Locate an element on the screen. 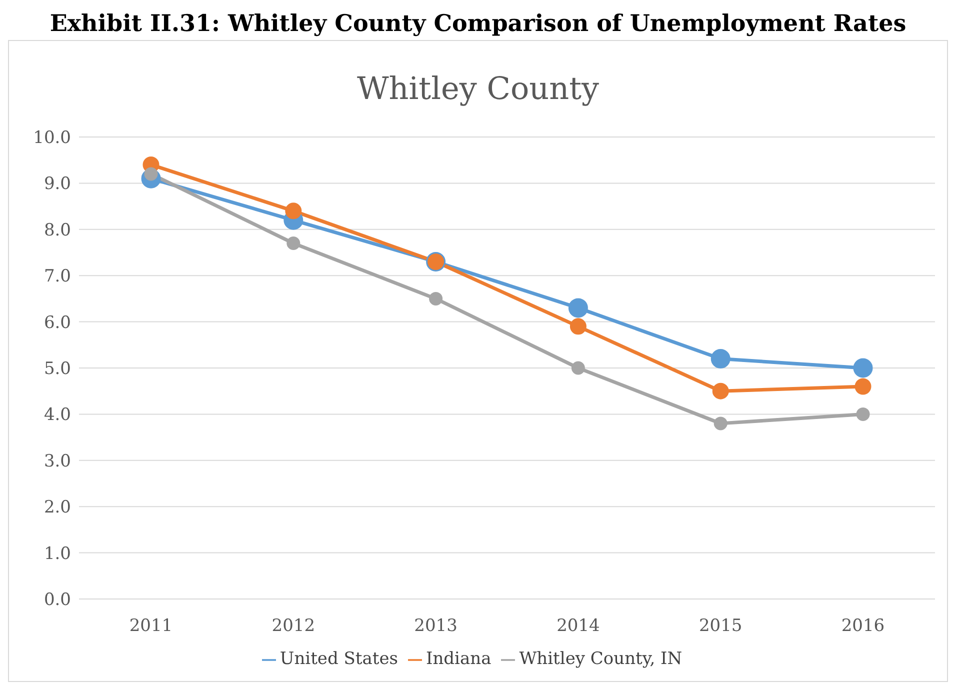 The image size is (956, 696). y-tick-label: 0.0 is located at coordinates (57, 600).